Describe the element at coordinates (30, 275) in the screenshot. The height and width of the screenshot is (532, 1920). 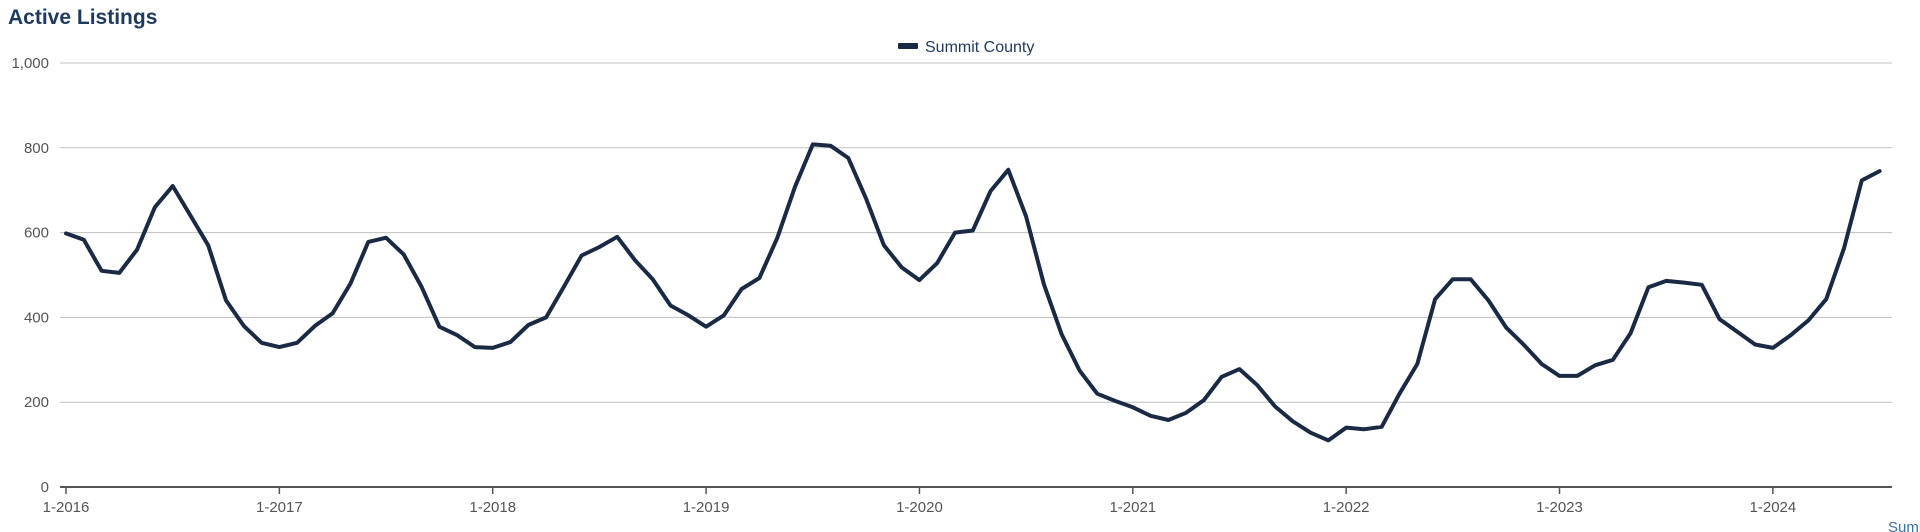
I see `y-axis-ticks: 0 200 400 600 800 1,000` at that location.